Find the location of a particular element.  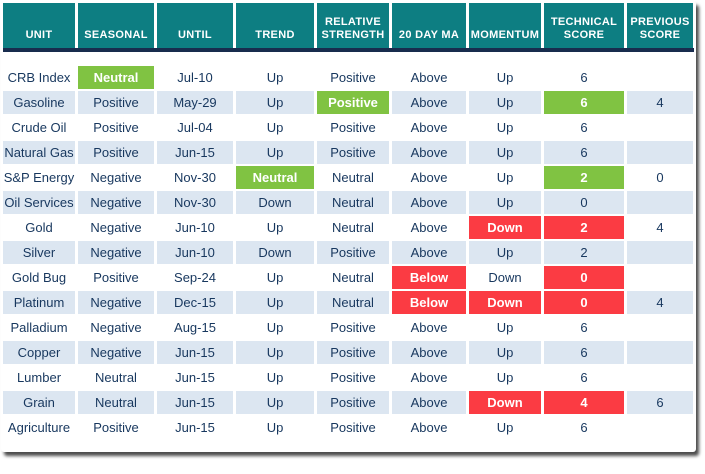

table-cell: May-29 is located at coordinates (195, 102).